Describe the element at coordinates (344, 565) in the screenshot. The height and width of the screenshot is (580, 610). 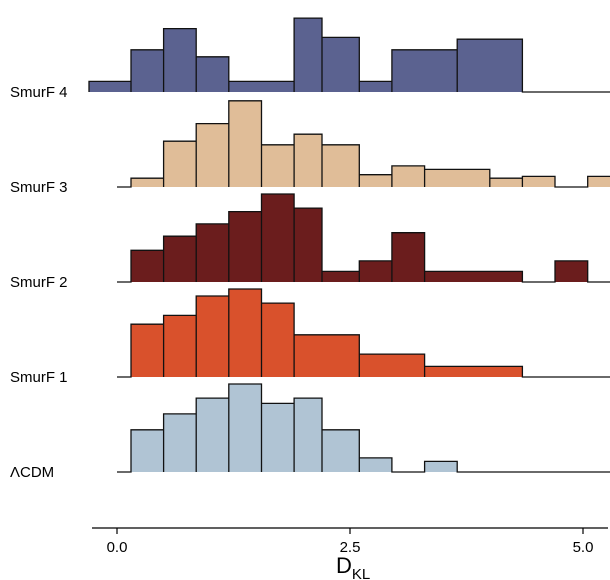
I see `x-axis-label-main: D` at that location.